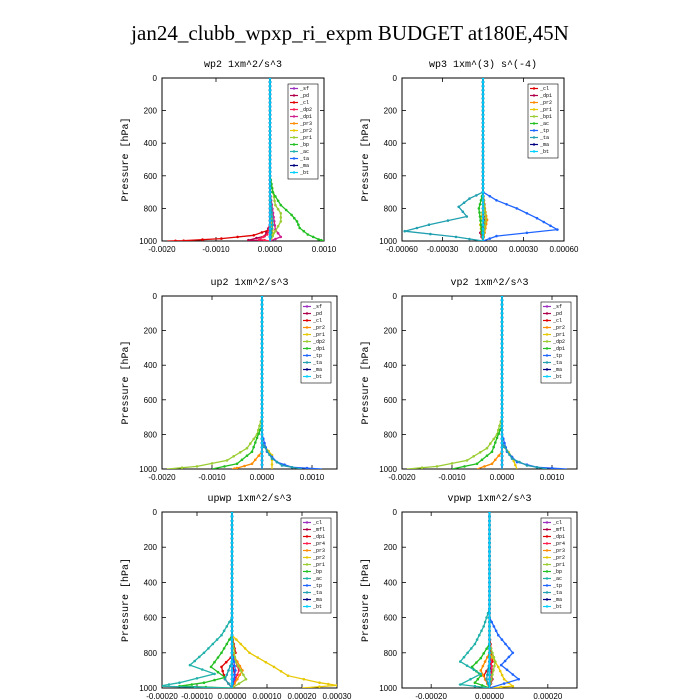 The width and height of the screenshot is (700, 700). Describe the element at coordinates (282, 382) in the screenshot. I see `series-line-ta` at that location.